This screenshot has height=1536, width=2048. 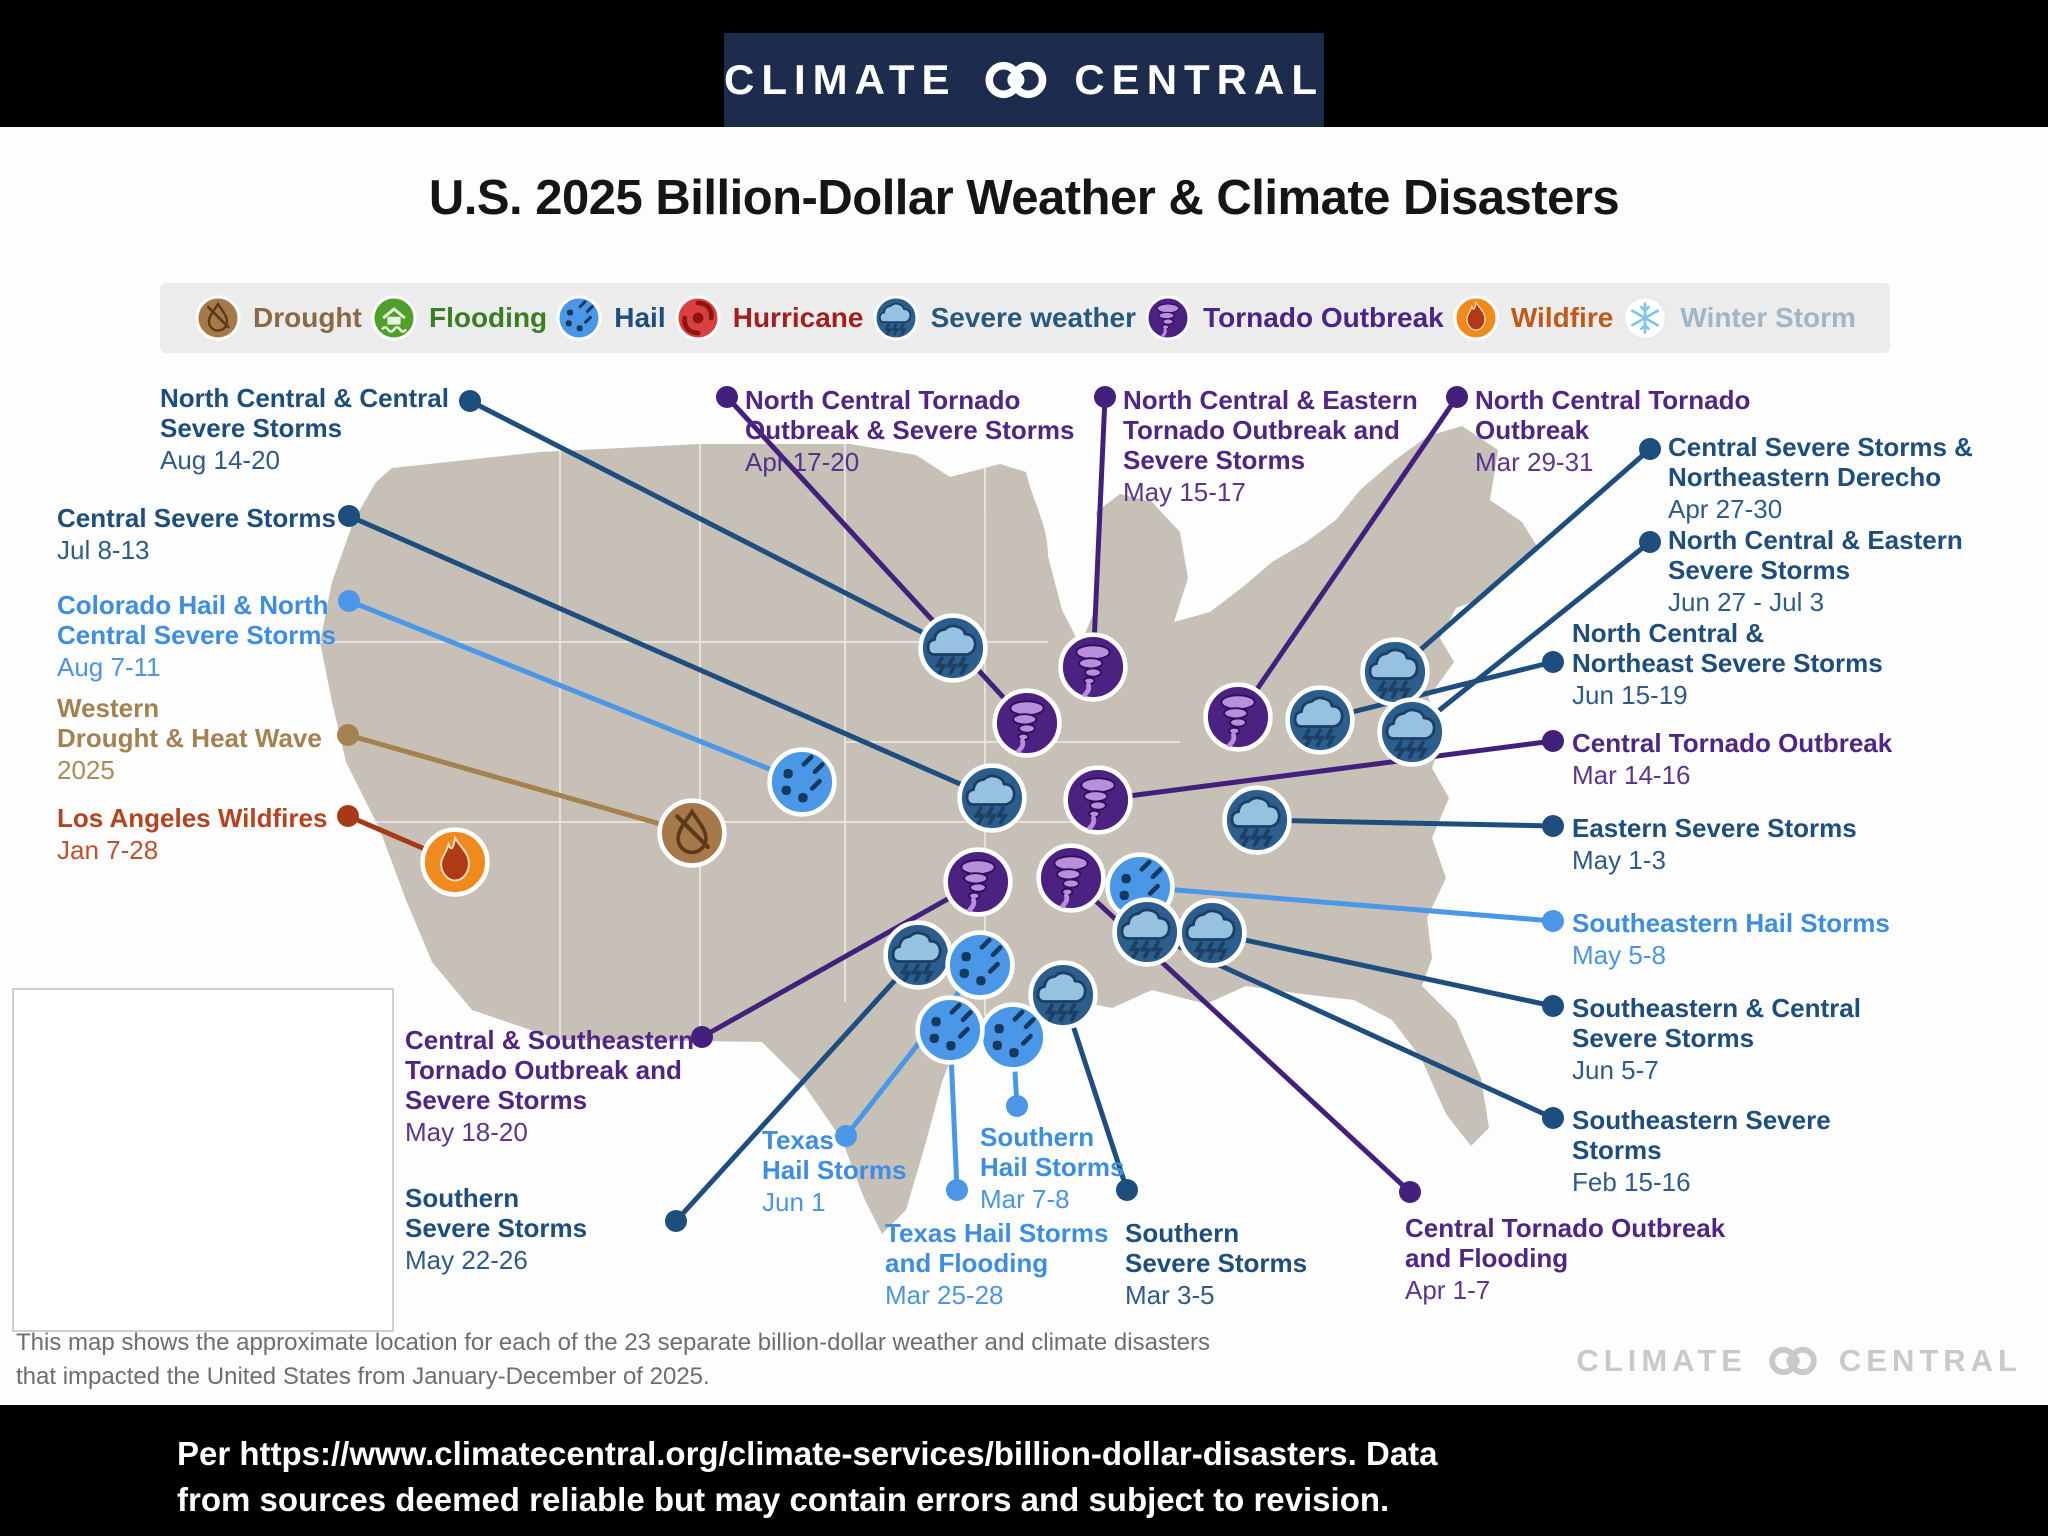 What do you see at coordinates (610, 318) in the screenshot?
I see `legend-item-hail: Hail` at bounding box center [610, 318].